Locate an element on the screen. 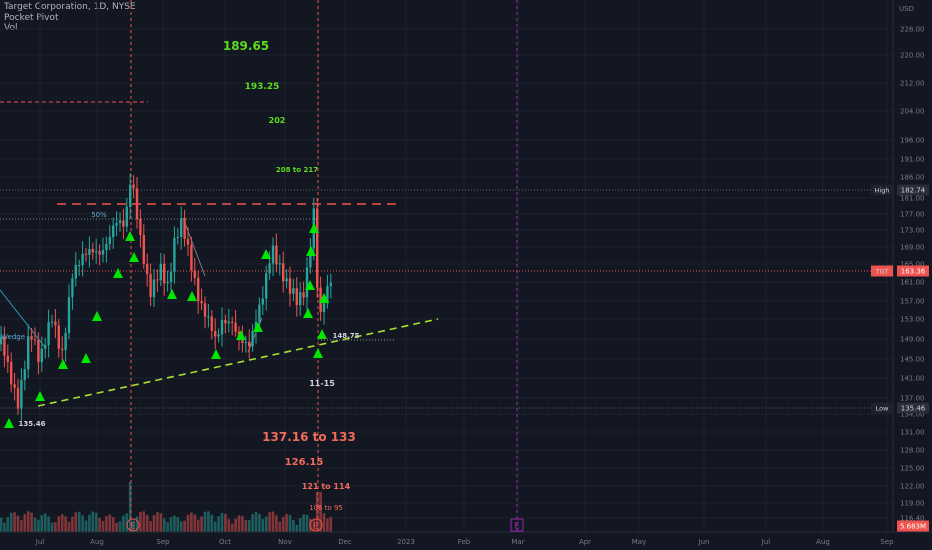 This screenshot has height=550, width=932. target-193-label: 193.25 is located at coordinates (262, 87).